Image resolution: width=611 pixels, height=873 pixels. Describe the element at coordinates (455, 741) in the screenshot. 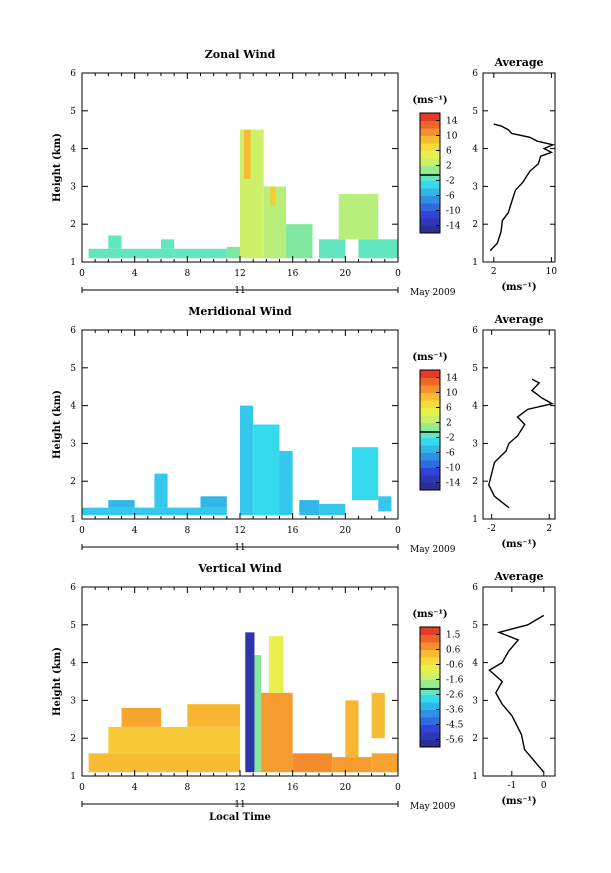

I see `colorbar-tick-label: -5.6` at that location.